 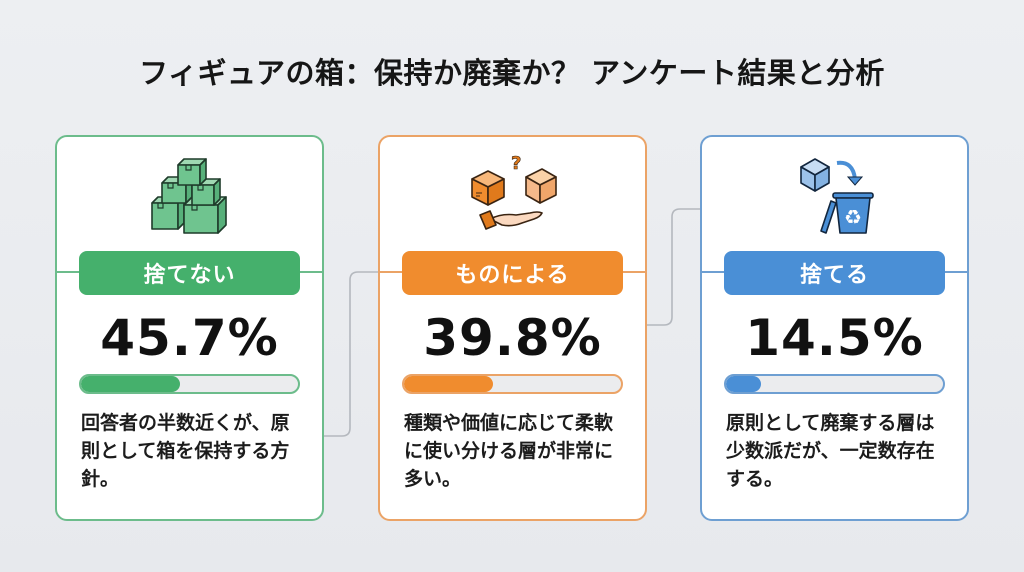 What do you see at coordinates (834, 338) in the screenshot?
I see `percentage-value: 14.5%` at bounding box center [834, 338].